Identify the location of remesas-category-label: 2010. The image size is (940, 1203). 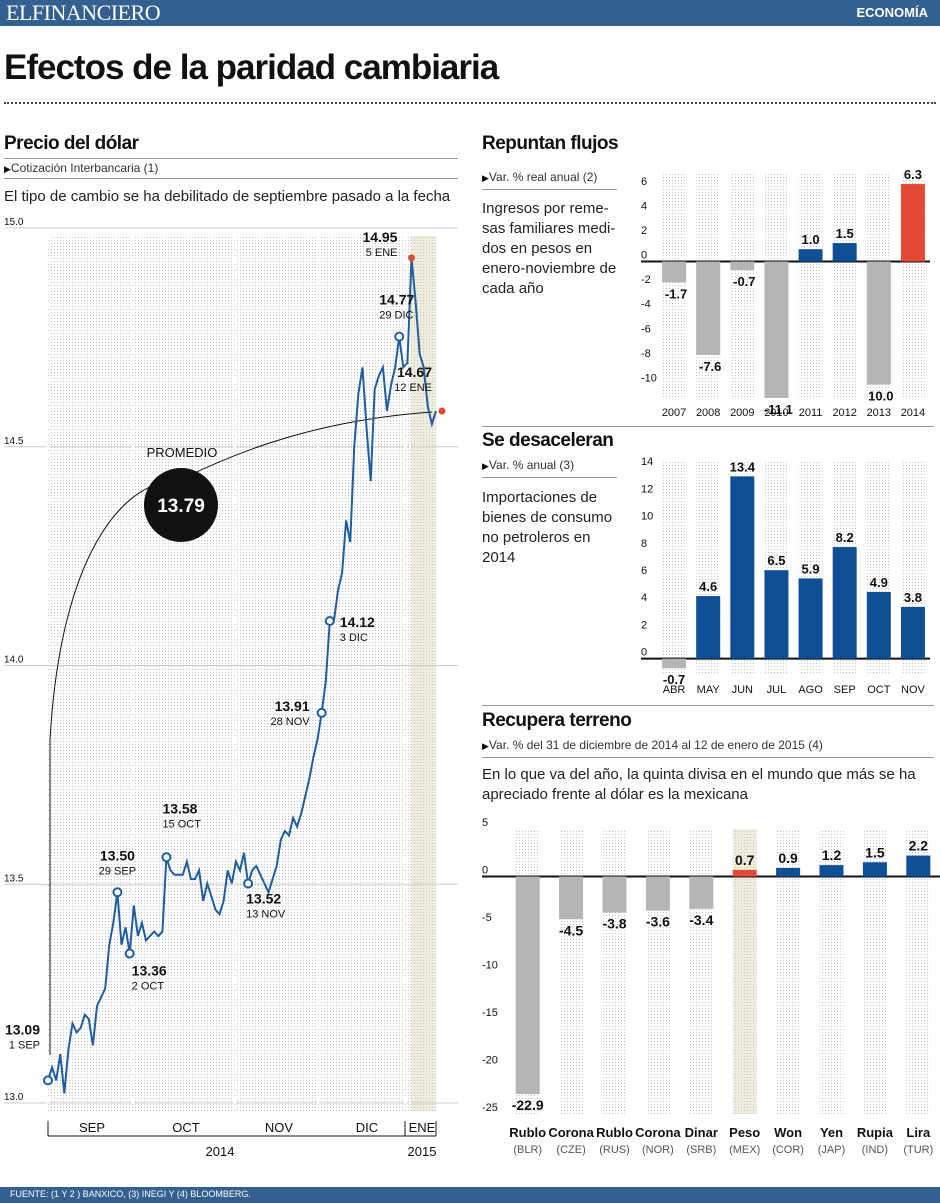
(776, 413).